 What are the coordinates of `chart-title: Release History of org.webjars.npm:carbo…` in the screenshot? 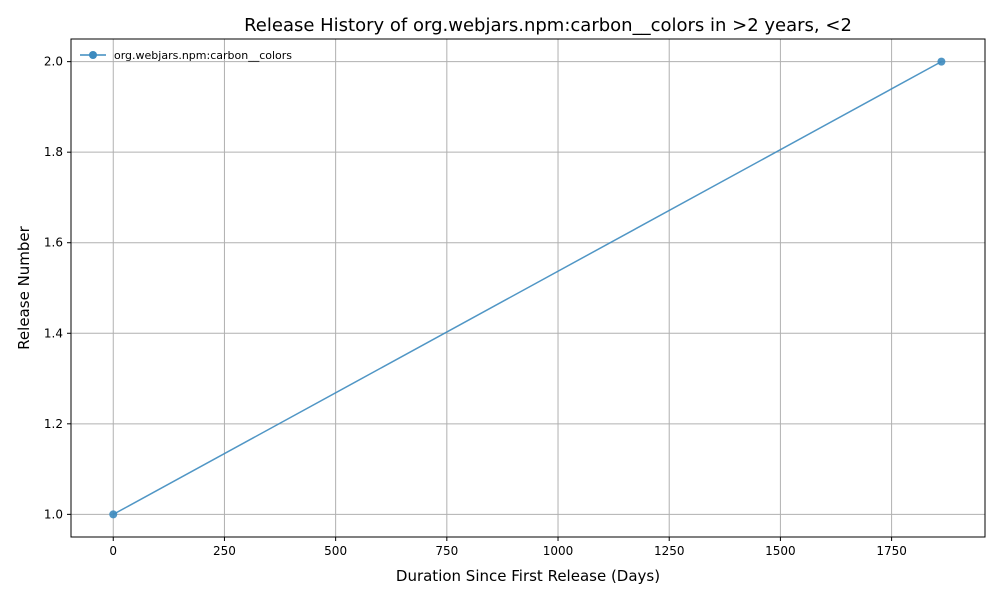 It's located at (548, 25).